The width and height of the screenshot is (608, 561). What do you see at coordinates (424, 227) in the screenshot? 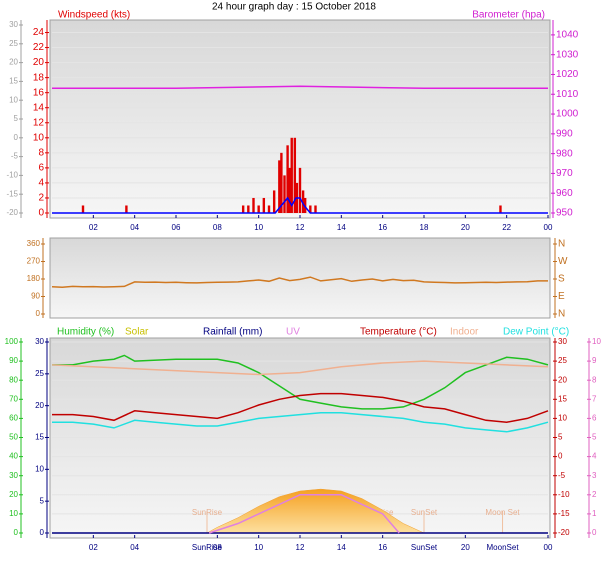
I see `x-tick-label: 18` at bounding box center [424, 227].